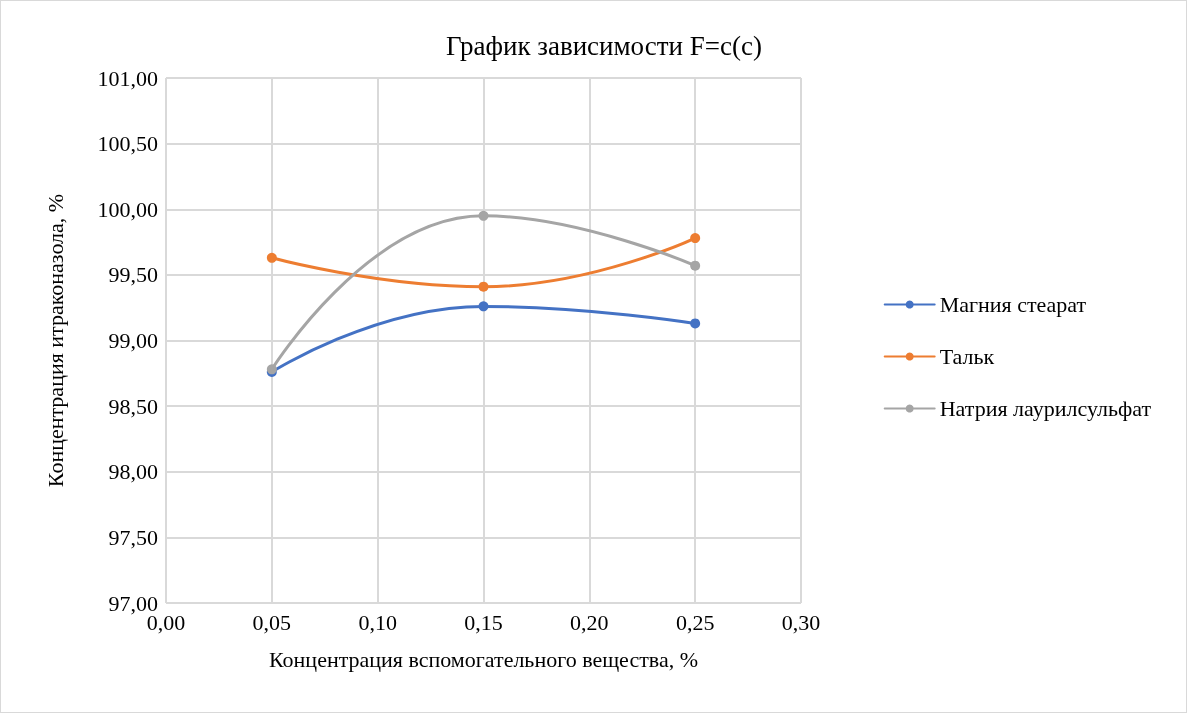 This screenshot has width=1187, height=713. What do you see at coordinates (127, 209) in the screenshot?
I see `y-tick-label: 100,00` at bounding box center [127, 209].